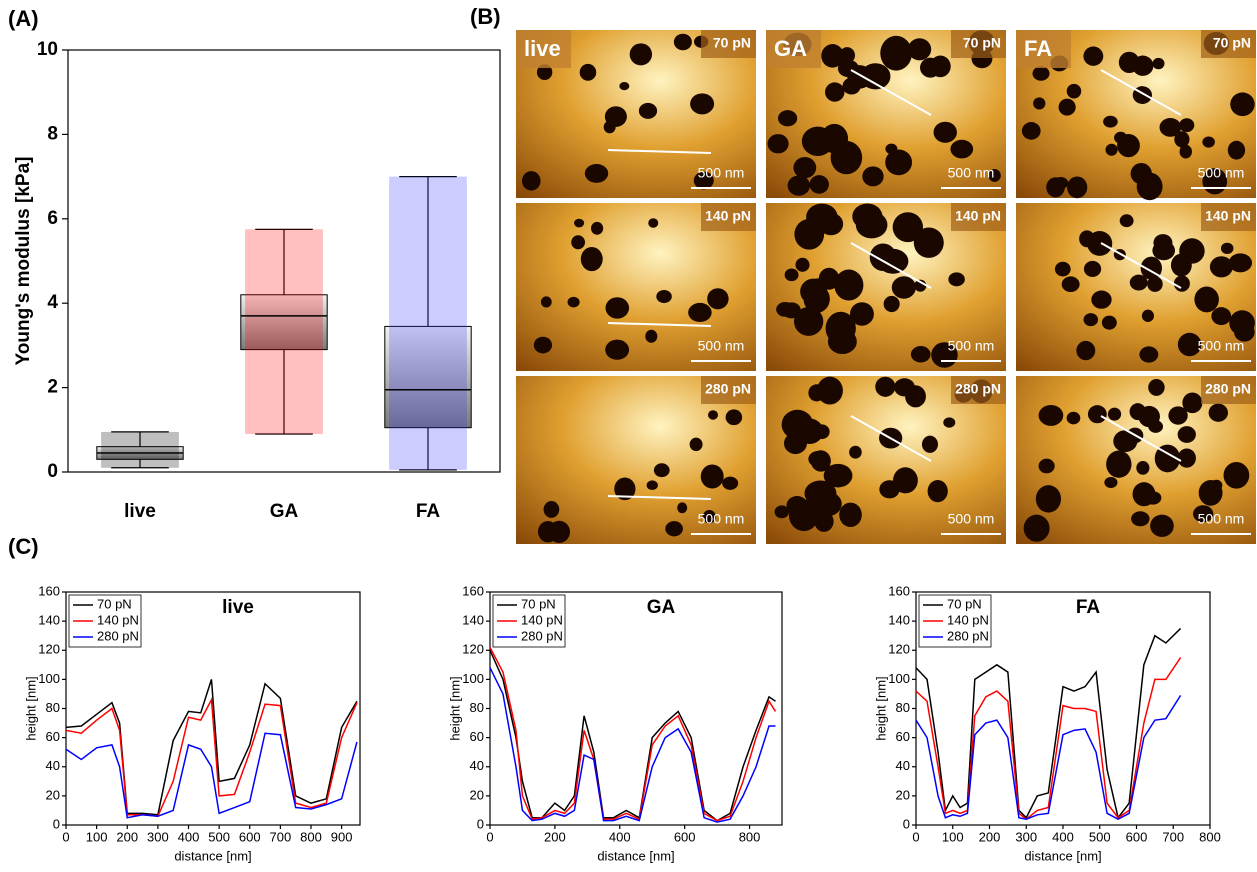 This screenshot has height=872, width=1257. Describe the element at coordinates (978, 216) in the screenshot. I see `force-label: 140 pN` at that location.